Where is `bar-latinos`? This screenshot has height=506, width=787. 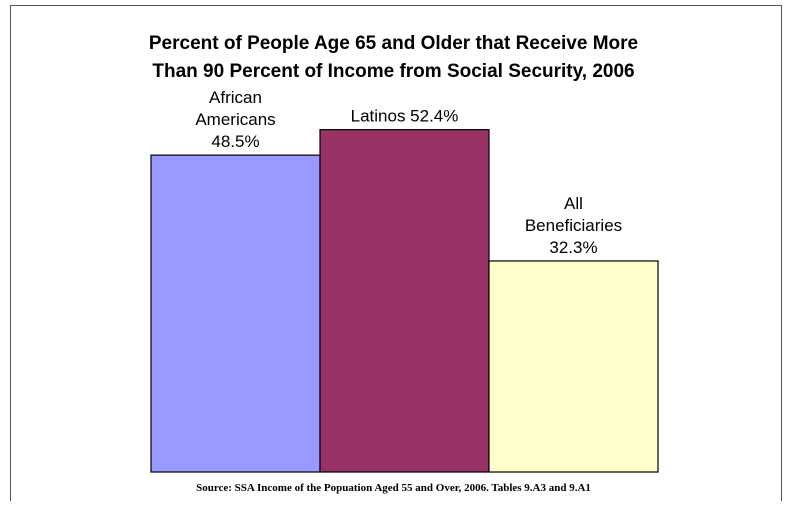
bar-latinos is located at coordinates (404, 301).